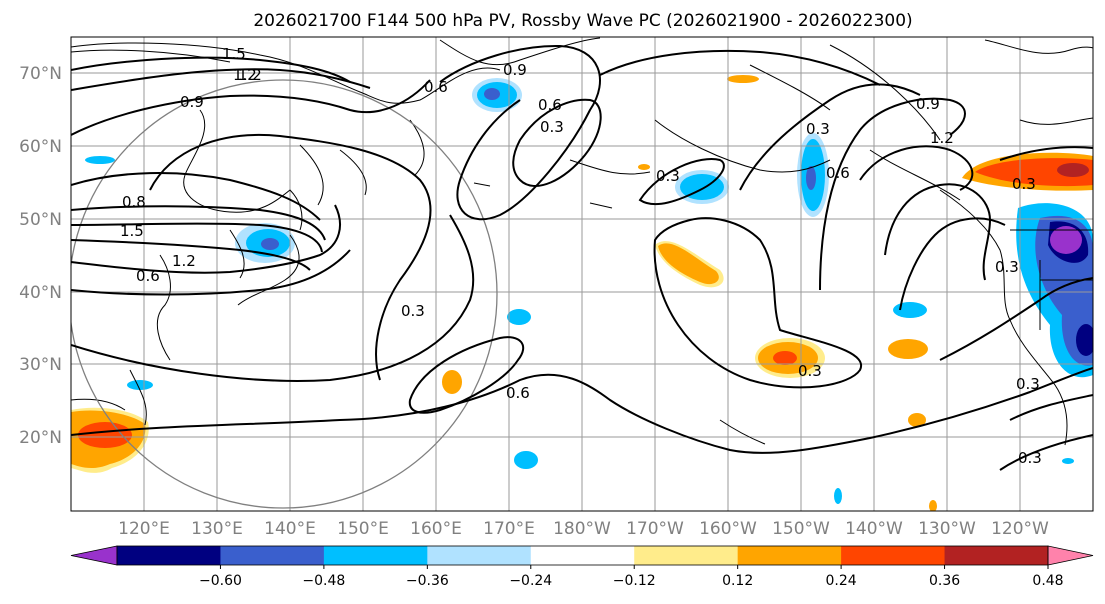  Describe the element at coordinates (265, 243) in the screenshot. I see `anomaly-negative-japan` at that location.